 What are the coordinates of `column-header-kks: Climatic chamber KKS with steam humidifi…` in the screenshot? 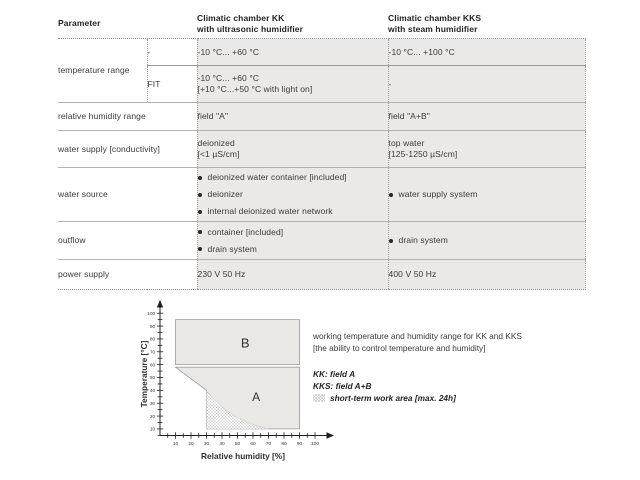 It's located at (487, 24).